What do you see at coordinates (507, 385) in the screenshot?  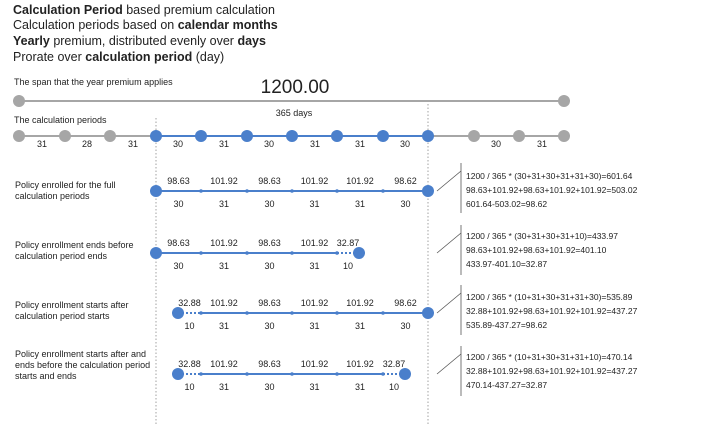 I see `equation-row3-line3: 470.14-437.27=32.87` at bounding box center [507, 385].